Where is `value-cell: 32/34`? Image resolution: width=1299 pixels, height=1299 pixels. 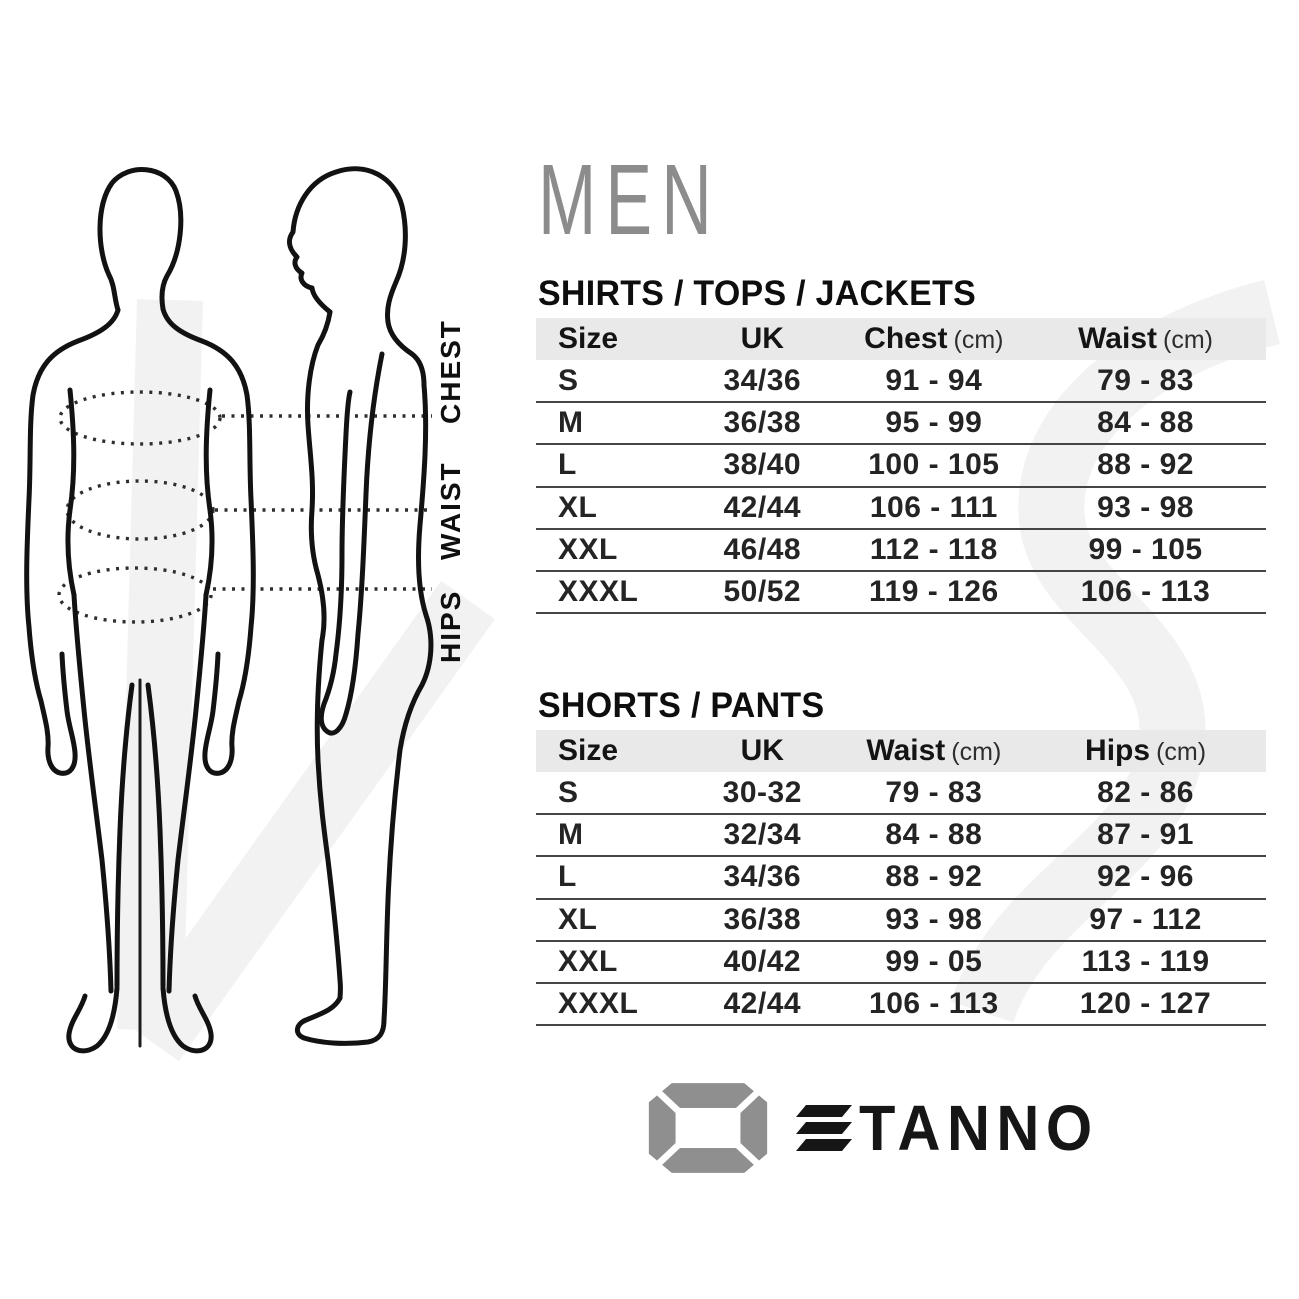
value-cell: 32/34 is located at coordinates (762, 835).